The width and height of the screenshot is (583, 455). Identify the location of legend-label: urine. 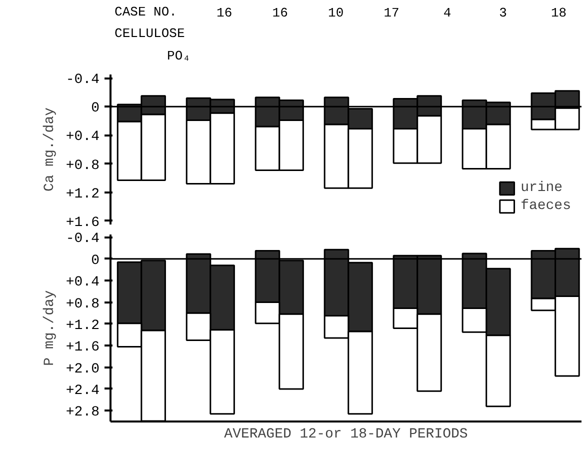
(541, 188).